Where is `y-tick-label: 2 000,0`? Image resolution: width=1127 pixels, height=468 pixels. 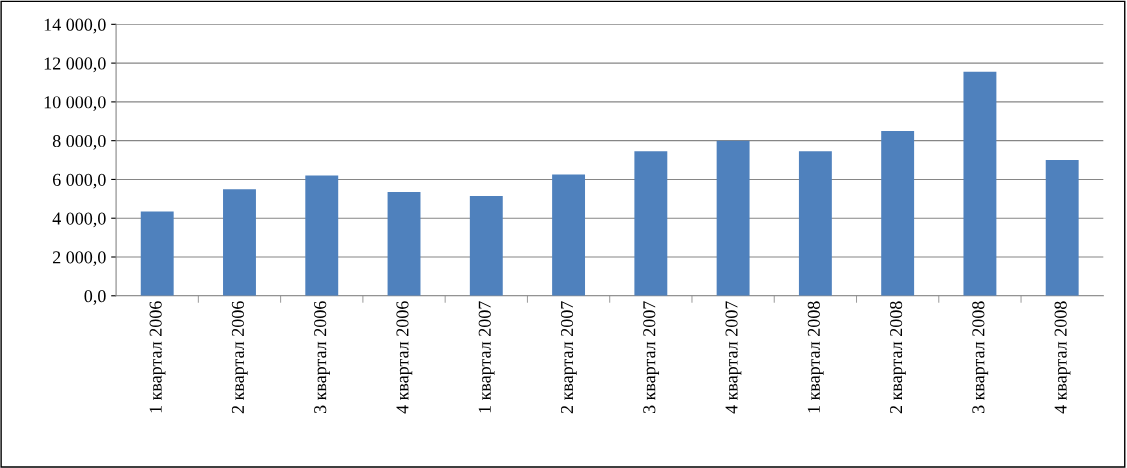 y-tick-label: 2 000,0 is located at coordinates (79, 259).